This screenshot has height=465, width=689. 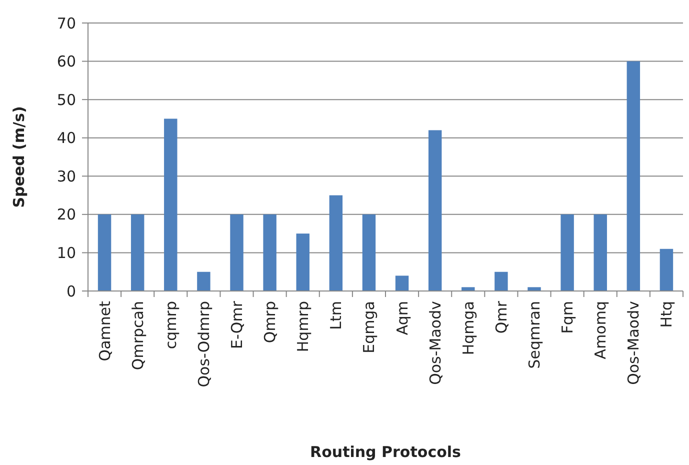 I want to click on x-tick-label: Qamnet, so click(x=105, y=331).